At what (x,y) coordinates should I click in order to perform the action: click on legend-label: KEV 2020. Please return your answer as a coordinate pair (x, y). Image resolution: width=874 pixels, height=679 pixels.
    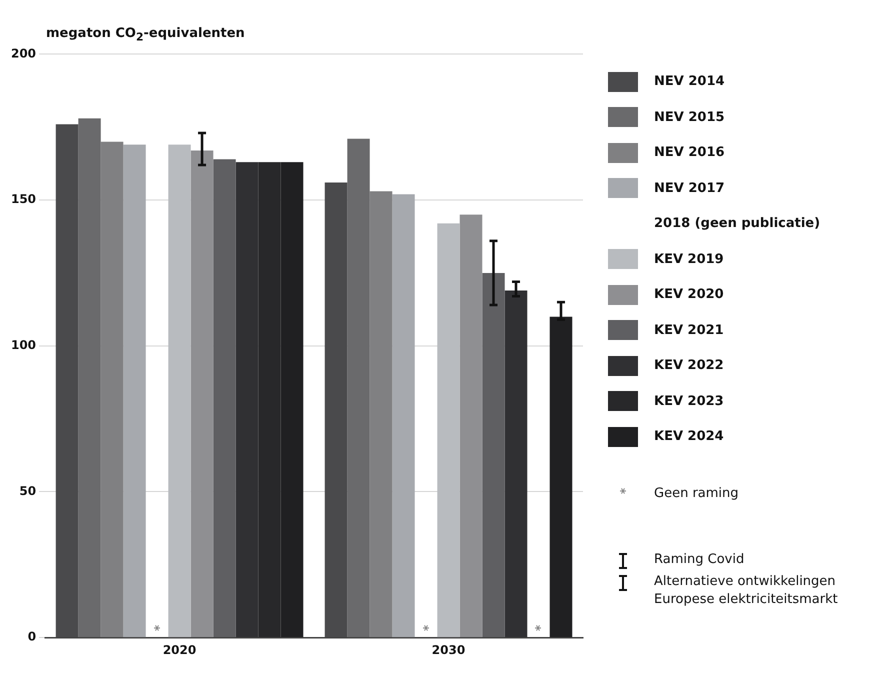
    Looking at the image, I should click on (689, 294).